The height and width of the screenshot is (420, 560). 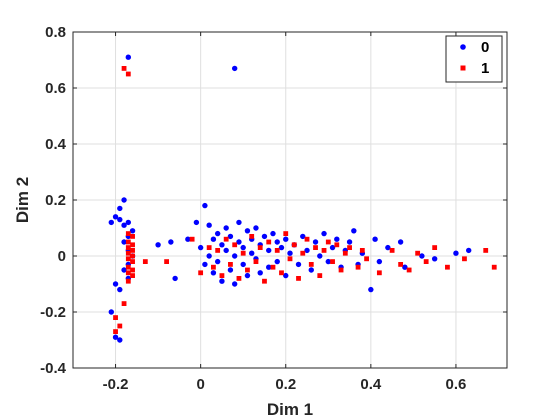 What do you see at coordinates (55, 88) in the screenshot?
I see `y-tick-label: 0.6` at bounding box center [55, 88].